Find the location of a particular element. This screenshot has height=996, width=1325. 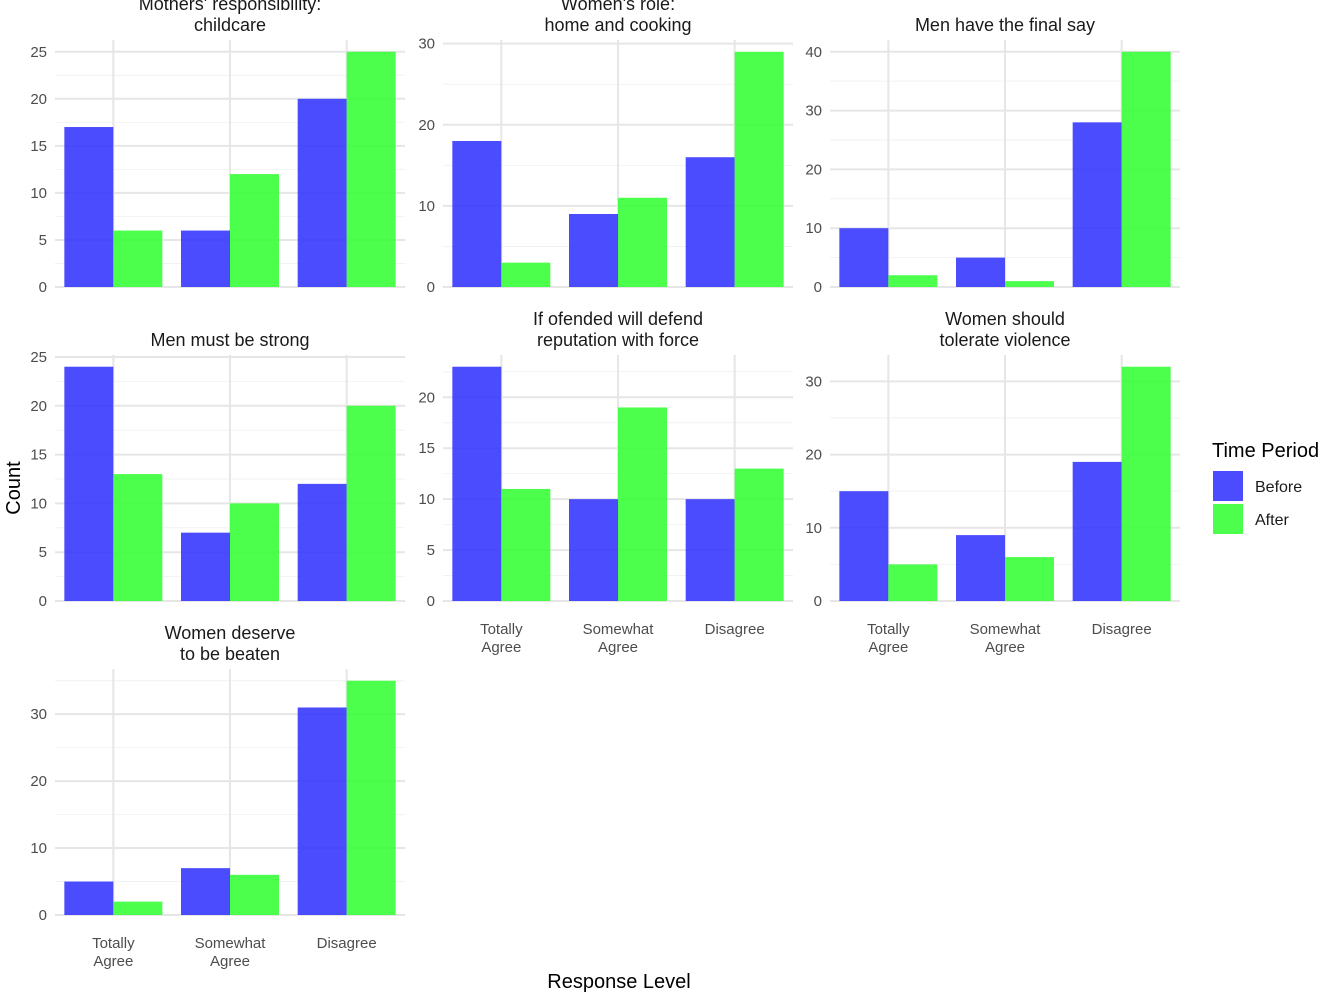

y-axis-title: Count is located at coordinates (14, 488).